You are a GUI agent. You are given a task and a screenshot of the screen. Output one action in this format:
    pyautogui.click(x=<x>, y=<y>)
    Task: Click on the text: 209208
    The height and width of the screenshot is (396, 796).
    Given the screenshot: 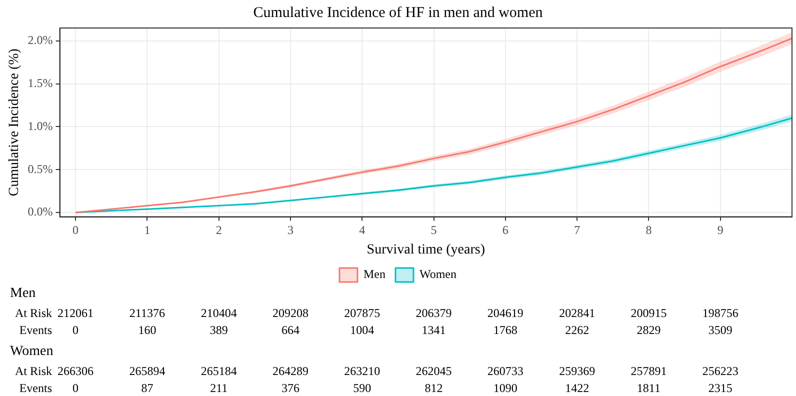 What is the action you would take?
    pyautogui.click(x=290, y=313)
    